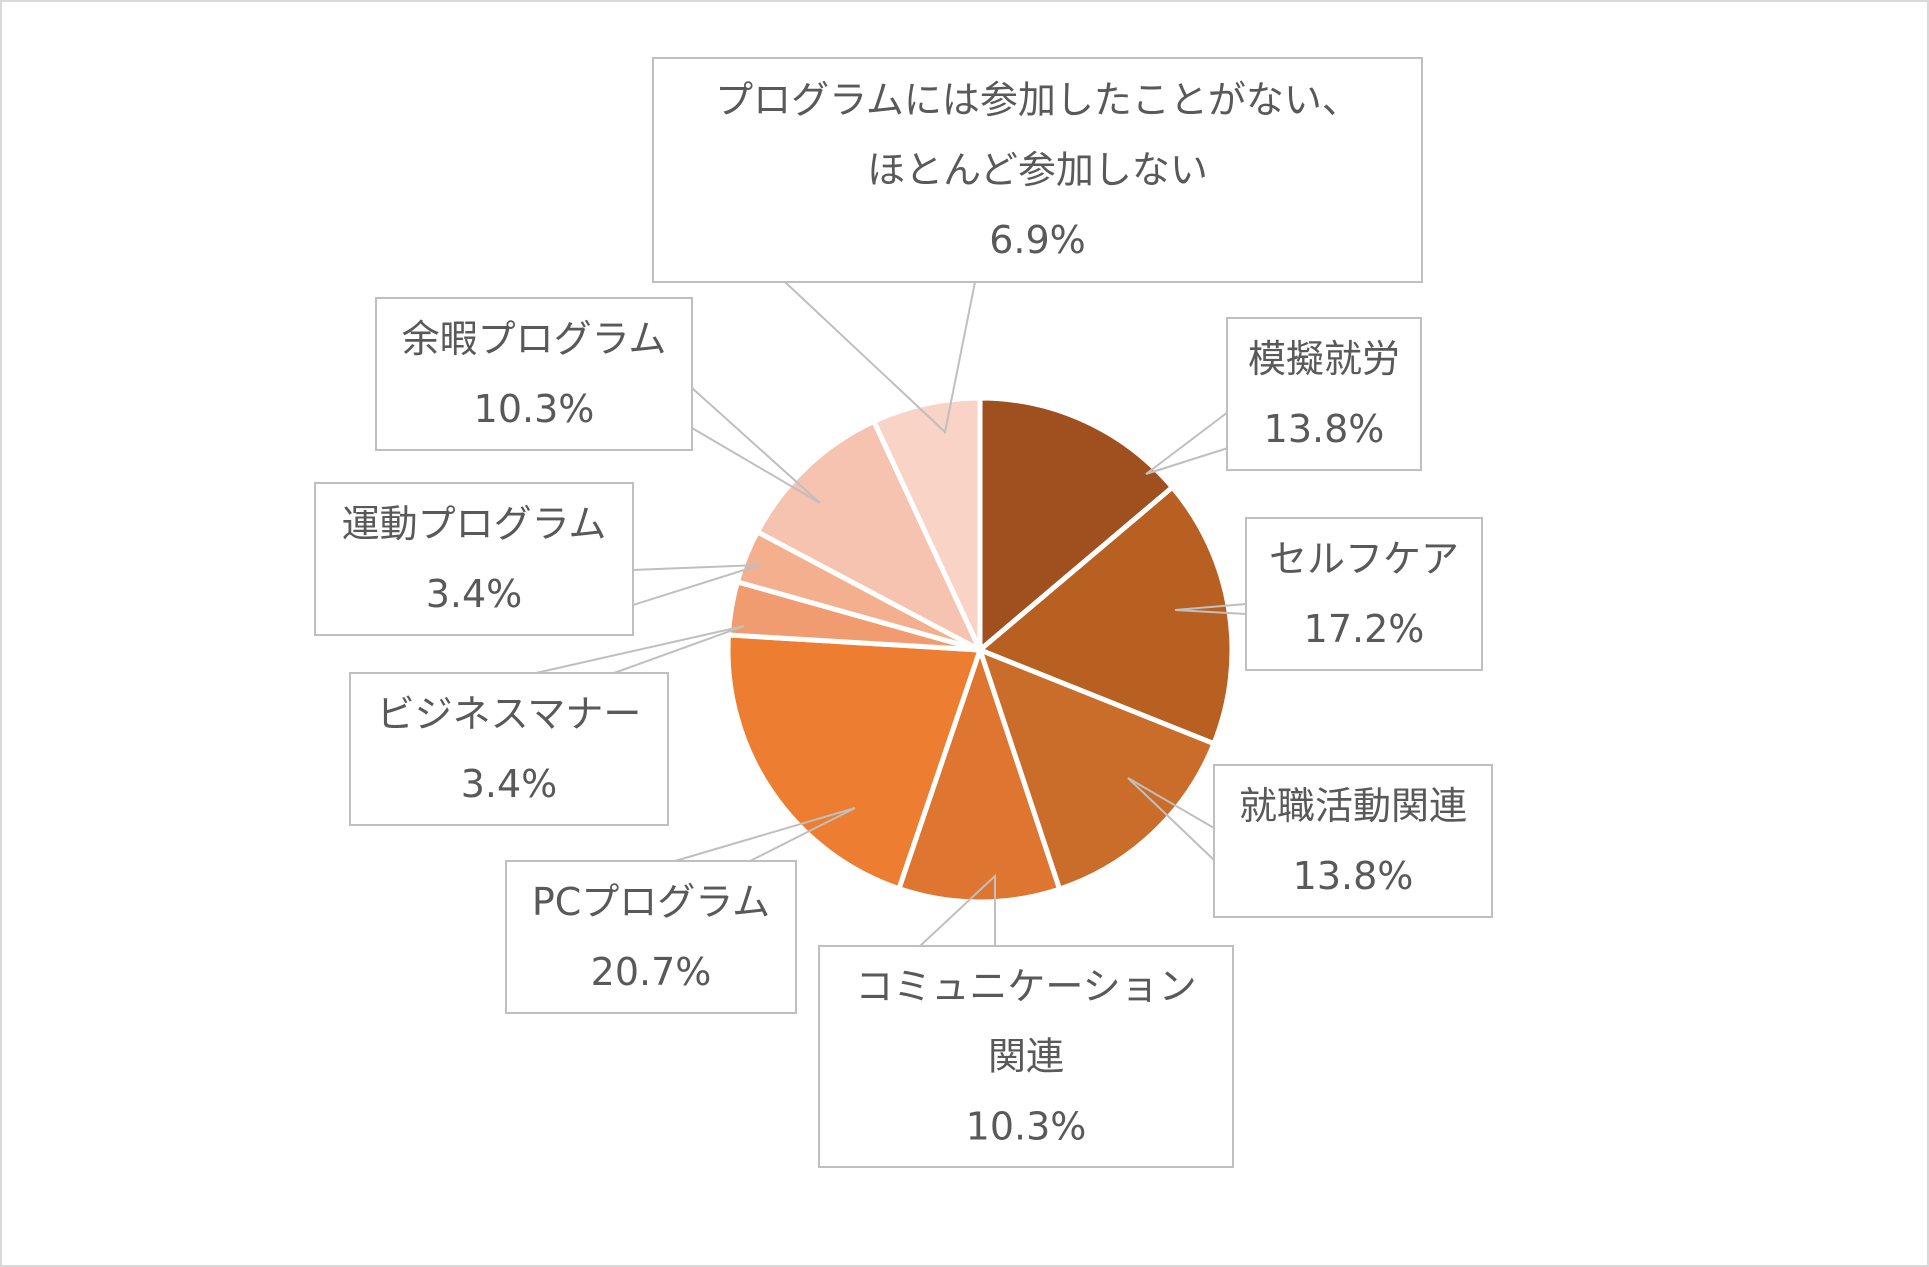 This screenshot has width=1929, height=1267. I want to click on data-label-value-2: 13.8%, so click(1353, 876).